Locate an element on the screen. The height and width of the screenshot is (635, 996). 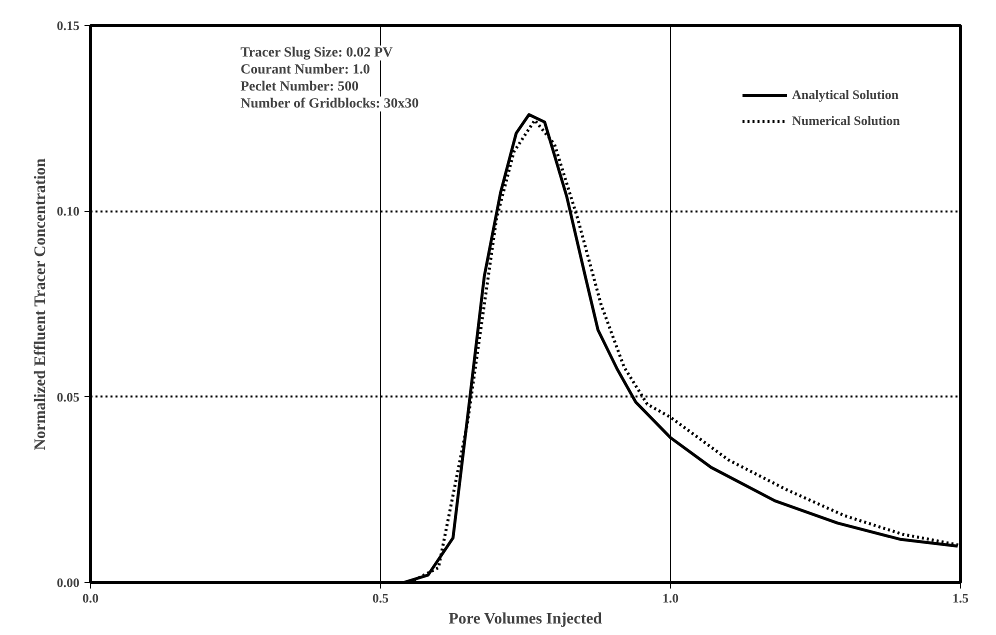
x-tick-label: 1.5 is located at coordinates (961, 598).